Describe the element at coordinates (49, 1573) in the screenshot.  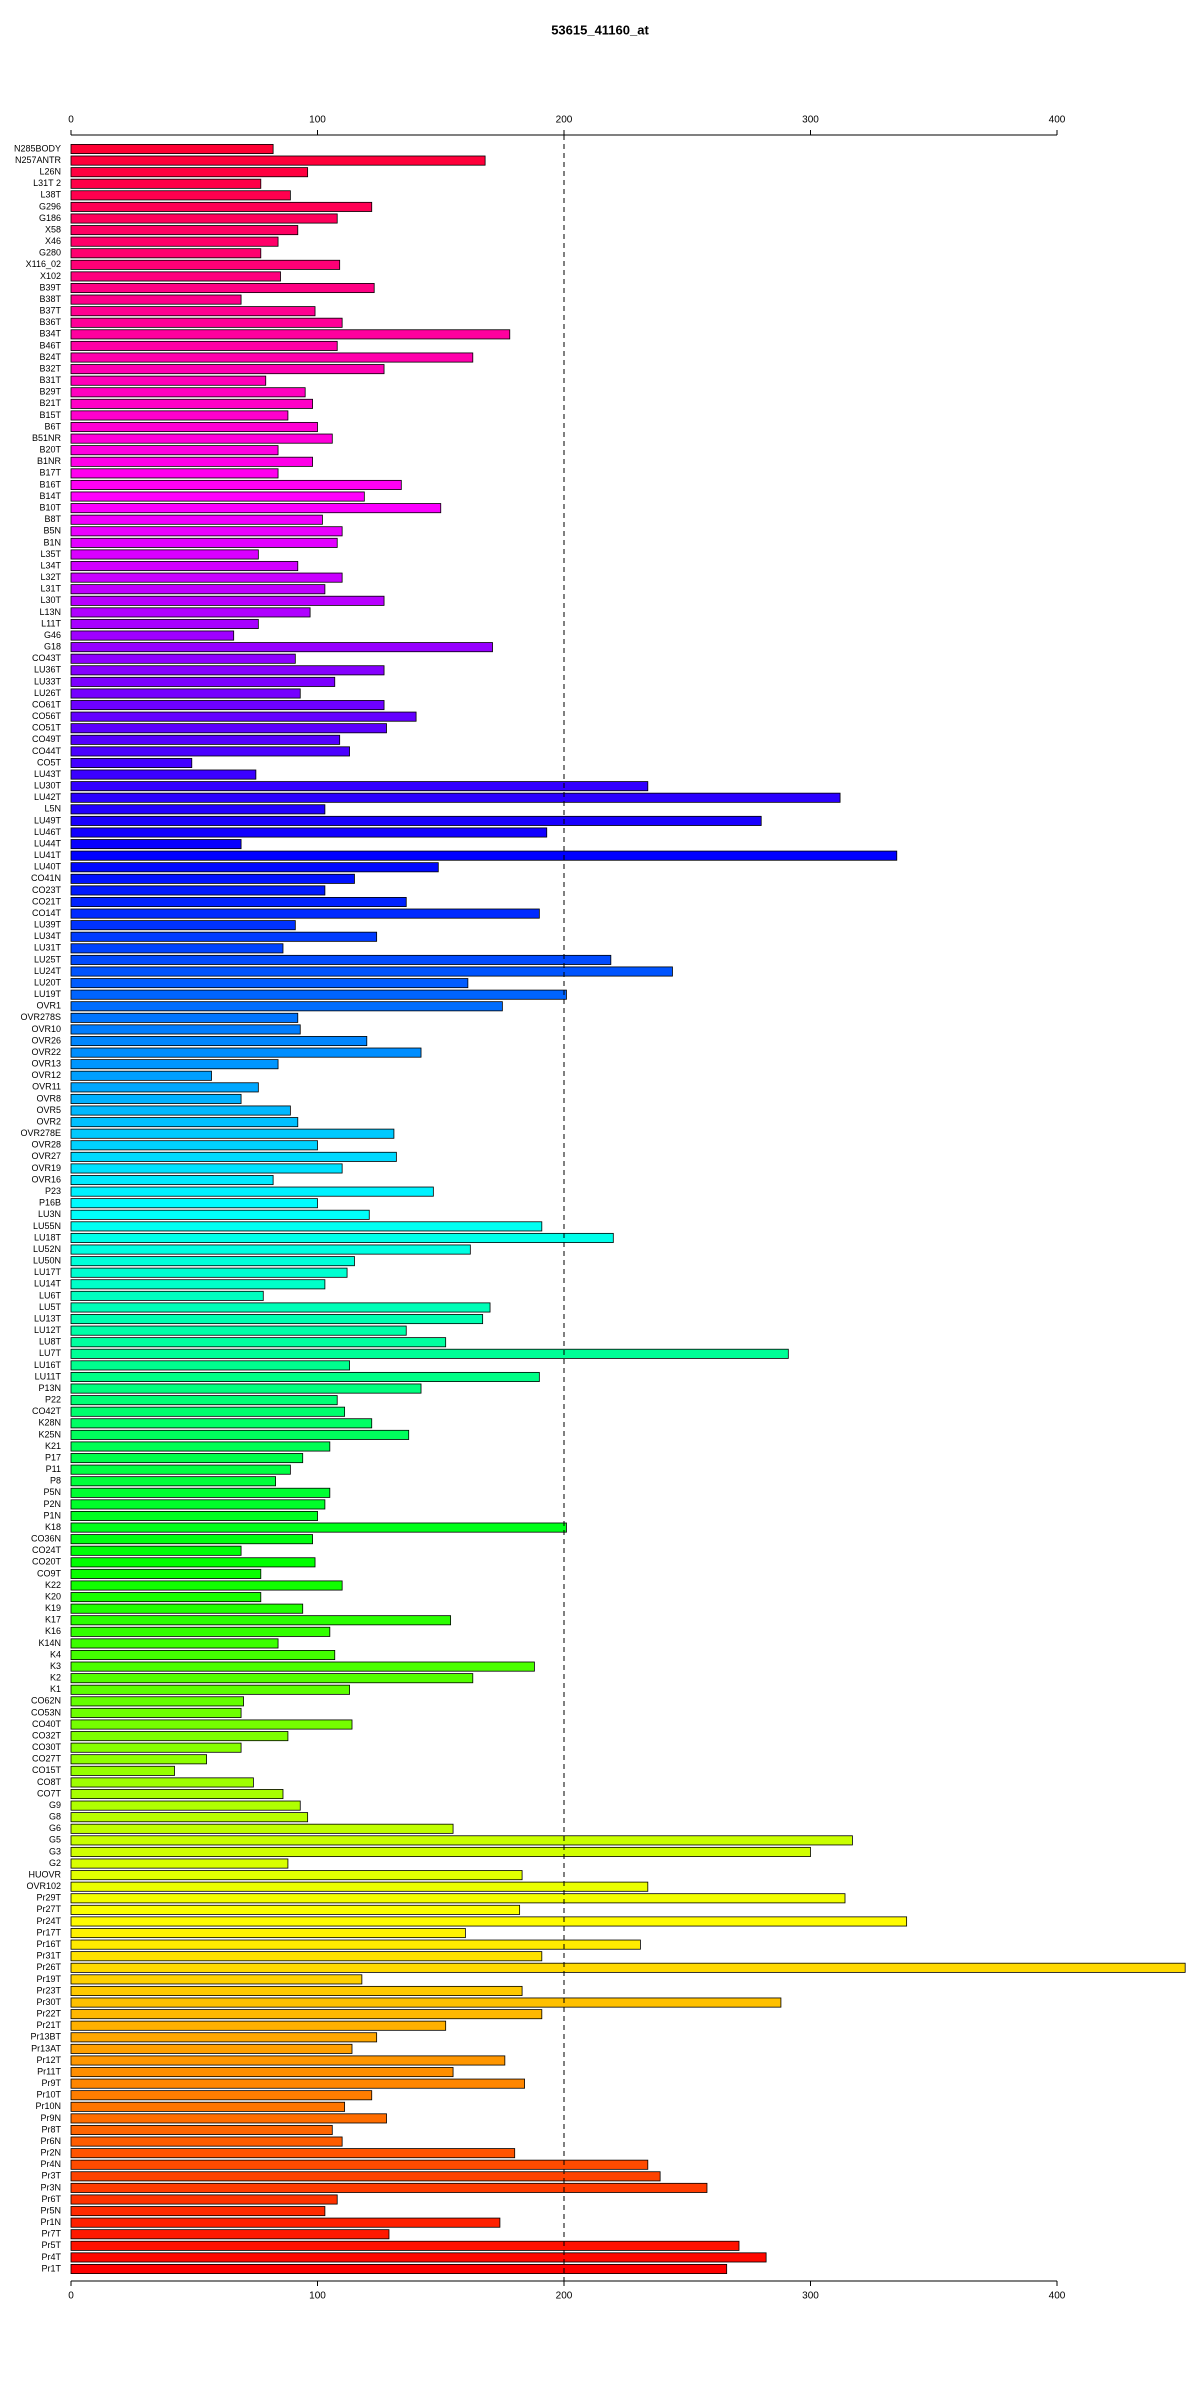
I see `y-tick-label: CO9T` at that location.